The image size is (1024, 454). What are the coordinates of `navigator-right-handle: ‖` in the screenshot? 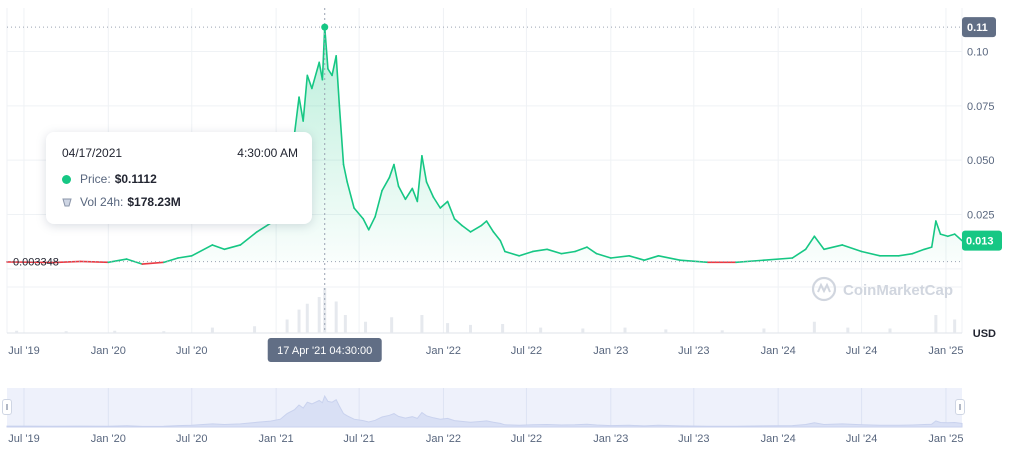 It's located at (960, 407).